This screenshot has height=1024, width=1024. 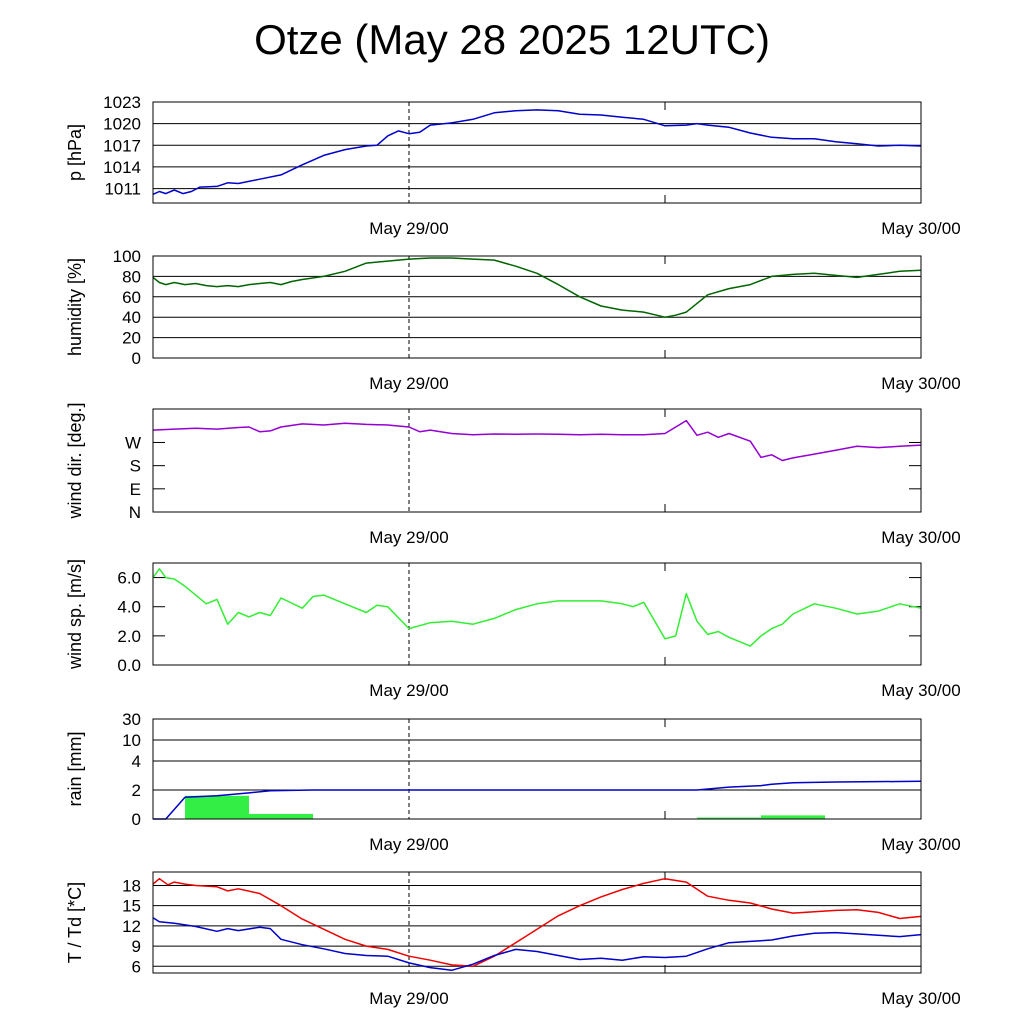 I want to click on panel-4-ytick-label: 4.0, so click(x=129, y=607).